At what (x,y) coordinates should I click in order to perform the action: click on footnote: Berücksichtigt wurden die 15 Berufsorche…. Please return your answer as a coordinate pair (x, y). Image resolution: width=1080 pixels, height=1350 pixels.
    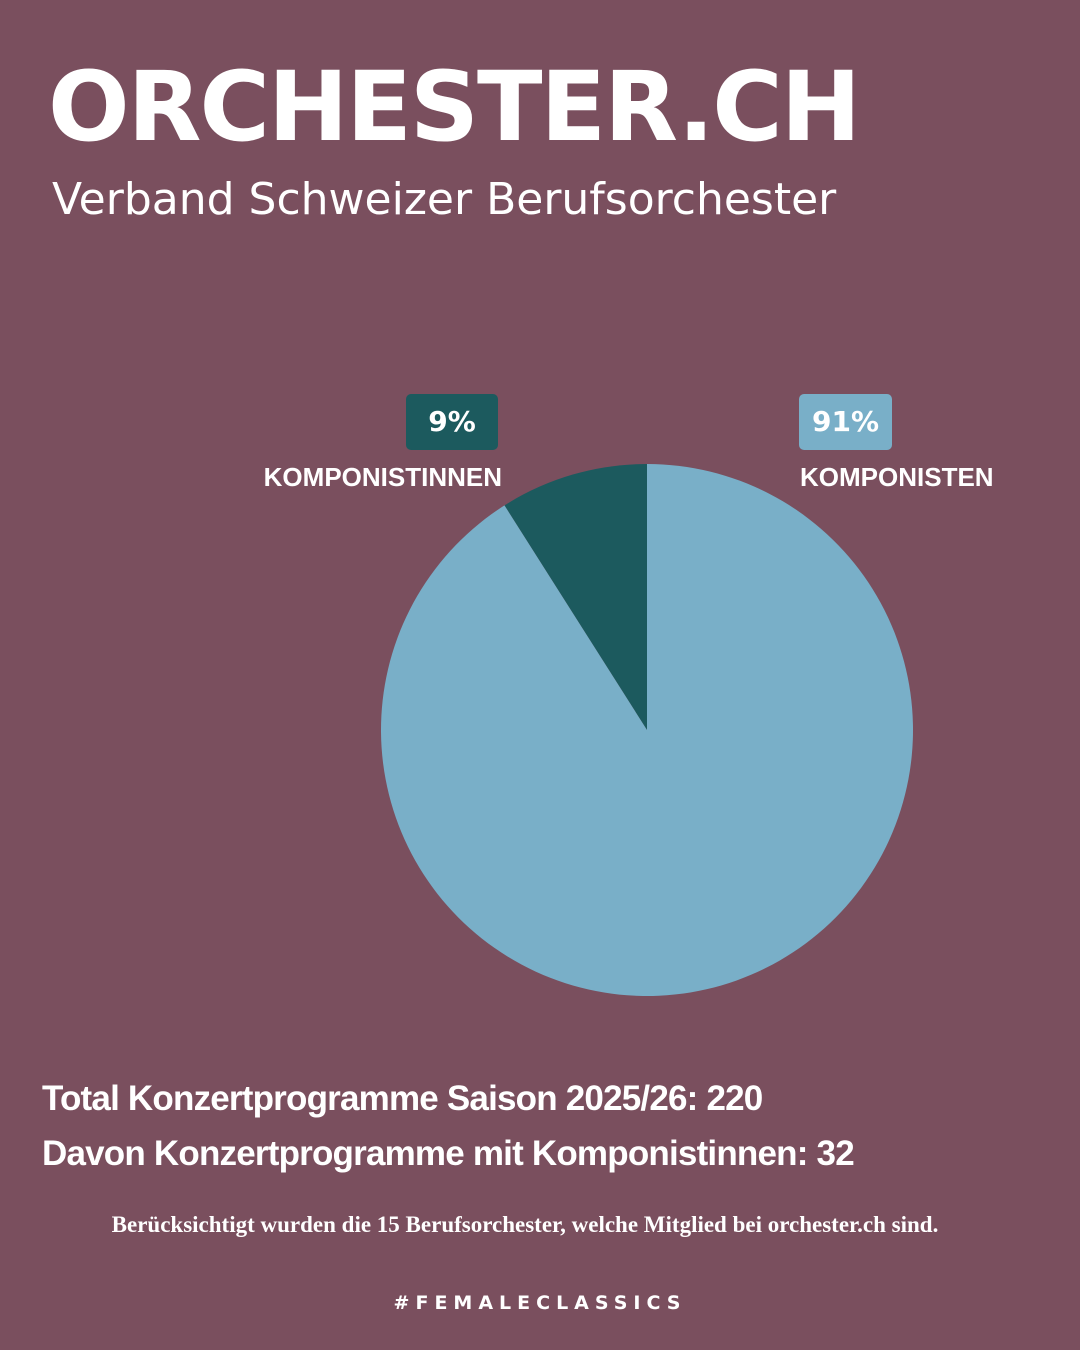
    Looking at the image, I should click on (525, 1224).